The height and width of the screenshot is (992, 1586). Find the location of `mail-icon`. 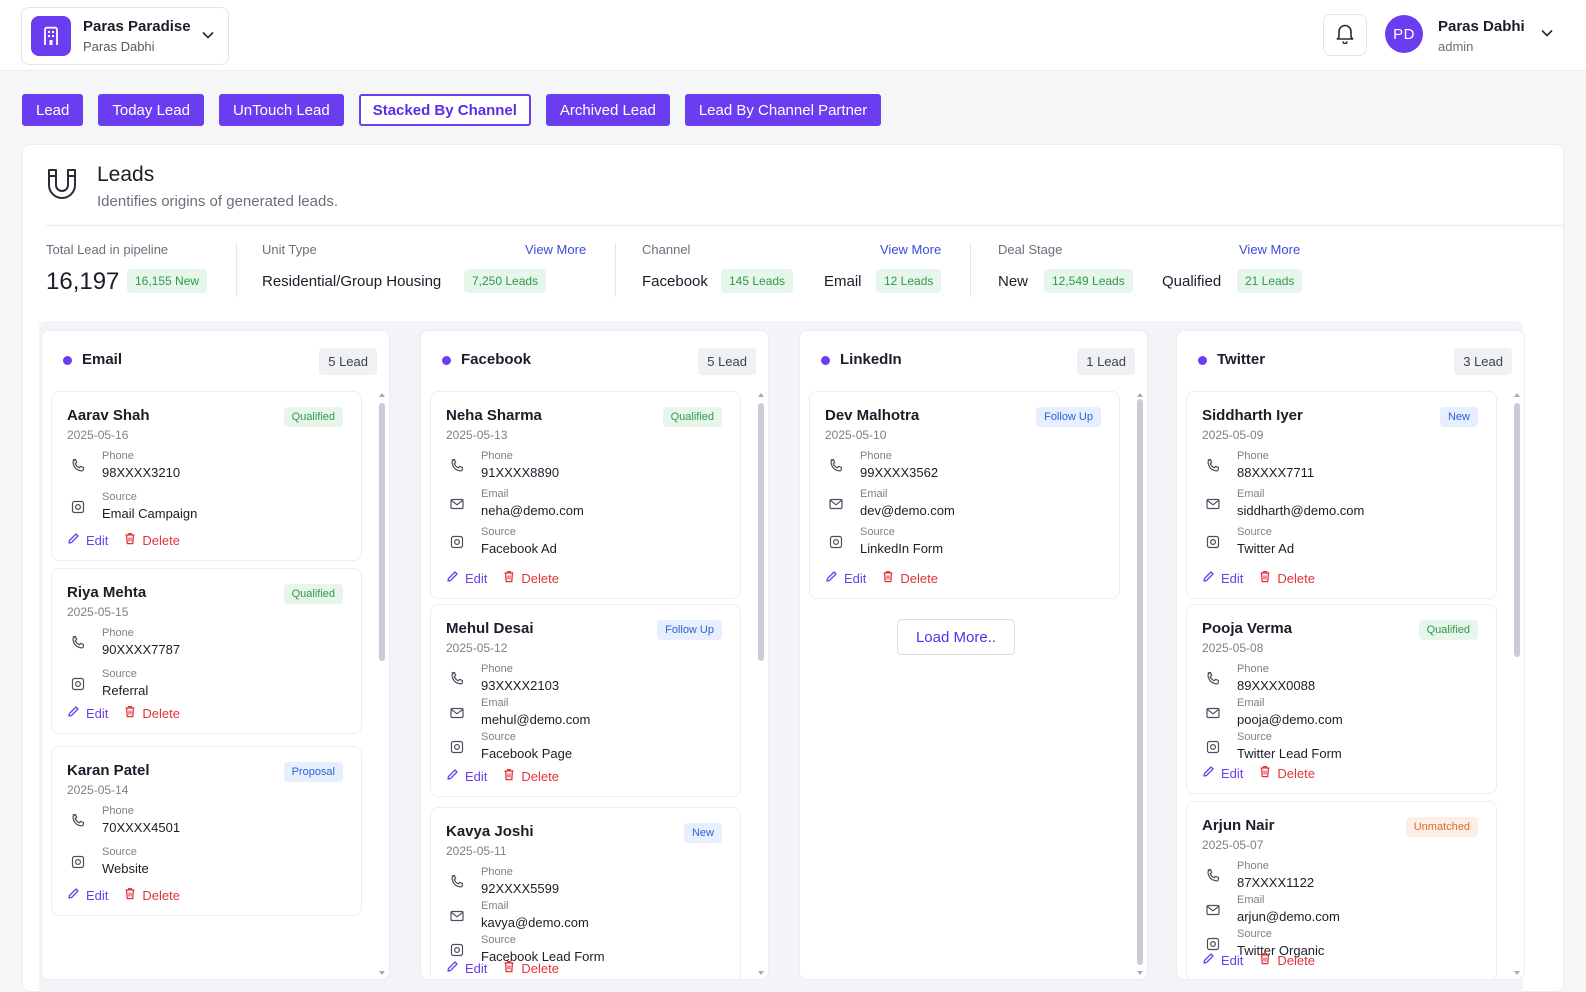

mail-icon is located at coordinates (836, 504).